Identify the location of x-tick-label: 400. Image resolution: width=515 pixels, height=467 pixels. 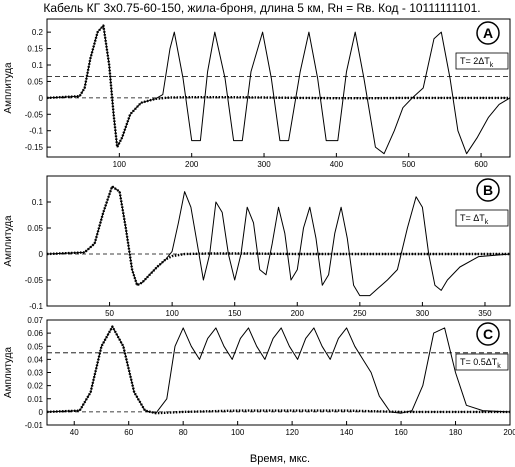
(337, 164).